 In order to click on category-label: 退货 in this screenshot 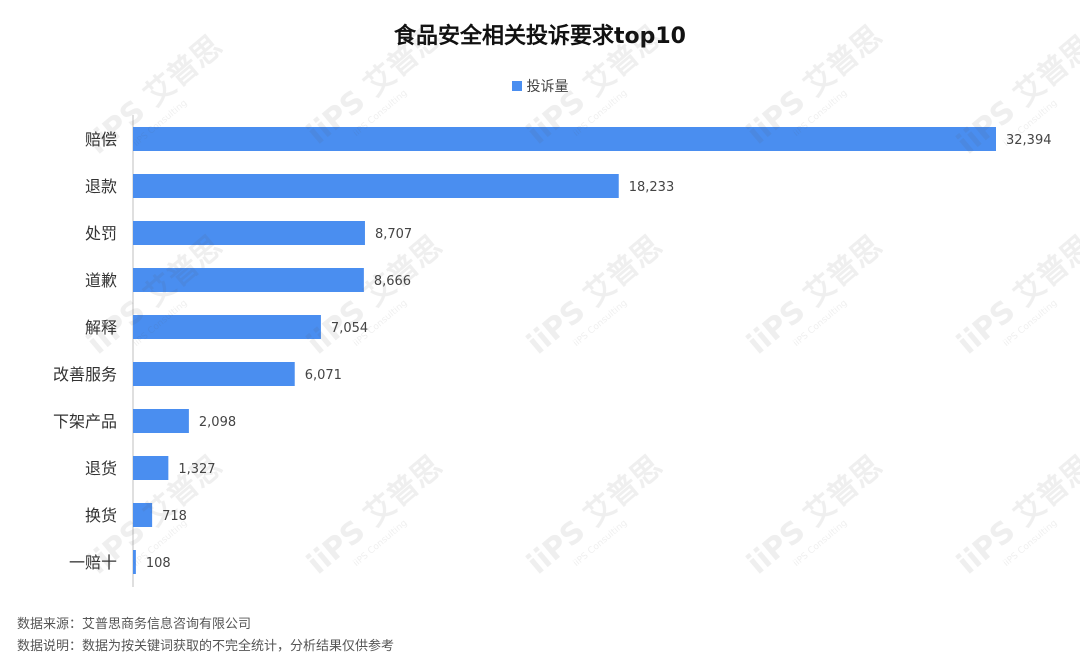, I will do `click(101, 468)`.